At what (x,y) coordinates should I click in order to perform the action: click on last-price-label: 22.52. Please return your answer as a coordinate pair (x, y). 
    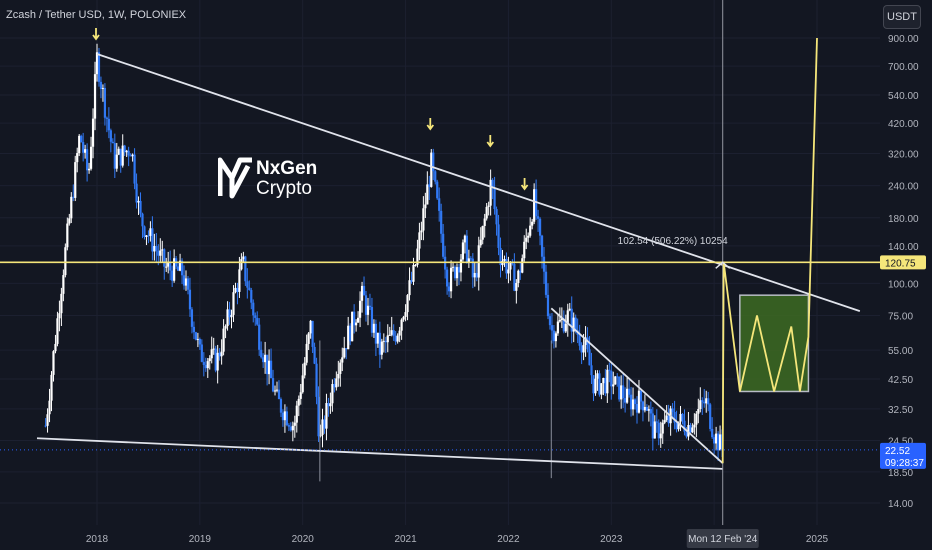
    Looking at the image, I should click on (897, 451).